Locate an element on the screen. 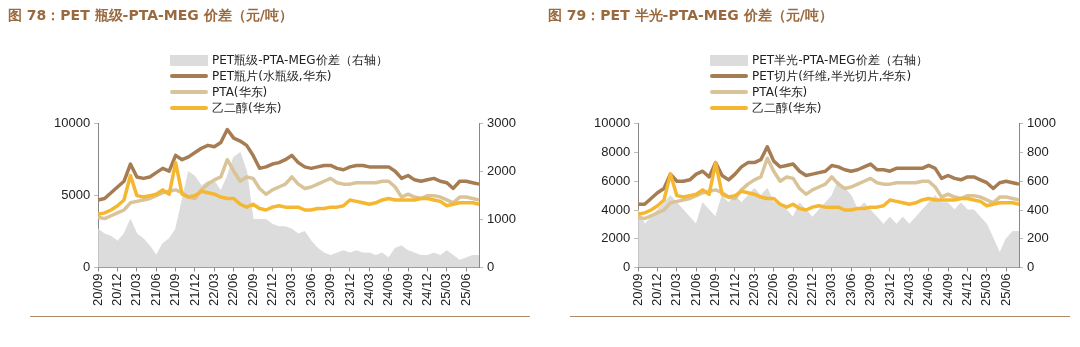  legend-label: PET瓶级-PTA-MEG价差（右轴） is located at coordinates (300, 60).